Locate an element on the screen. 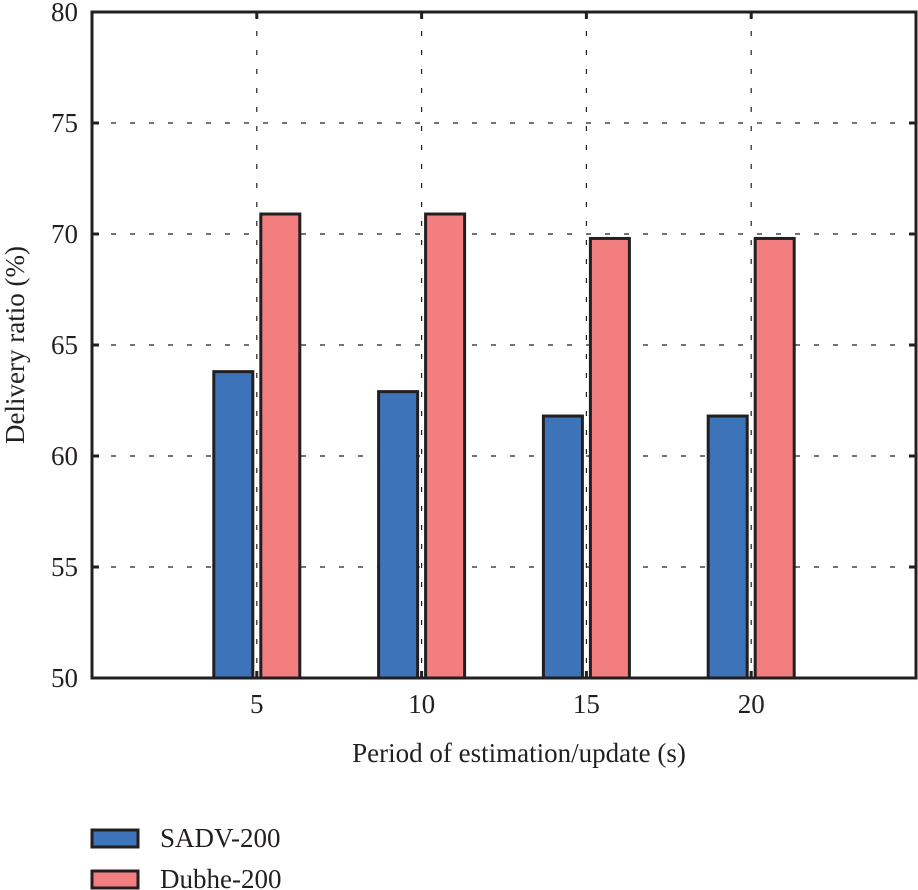 The height and width of the screenshot is (890, 918). y-tick-label: 70 is located at coordinates (64, 234).